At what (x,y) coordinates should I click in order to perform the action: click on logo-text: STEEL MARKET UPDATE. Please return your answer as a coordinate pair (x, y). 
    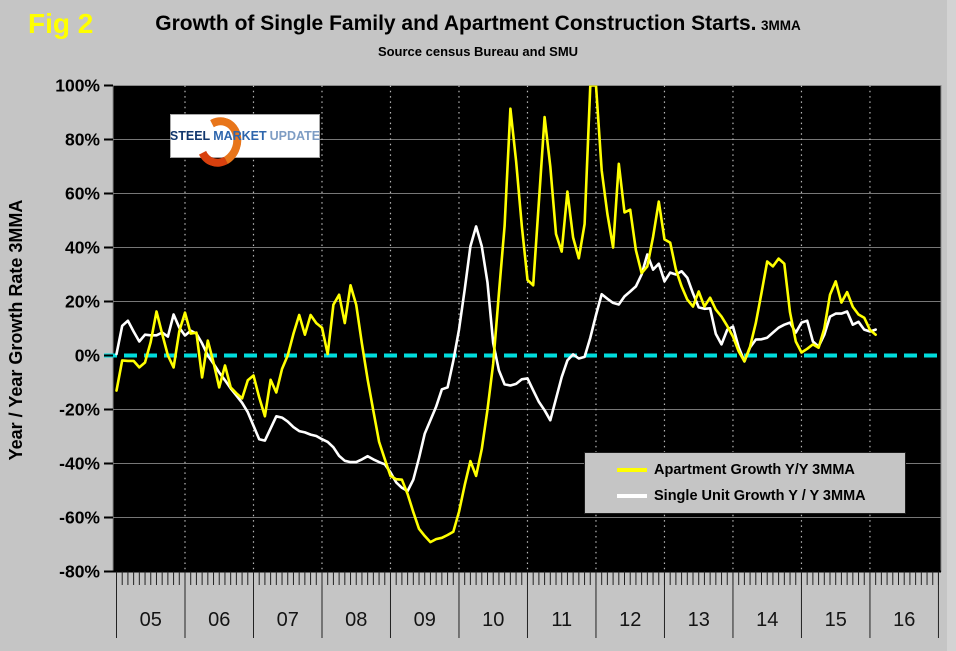
    Looking at the image, I should click on (245, 136).